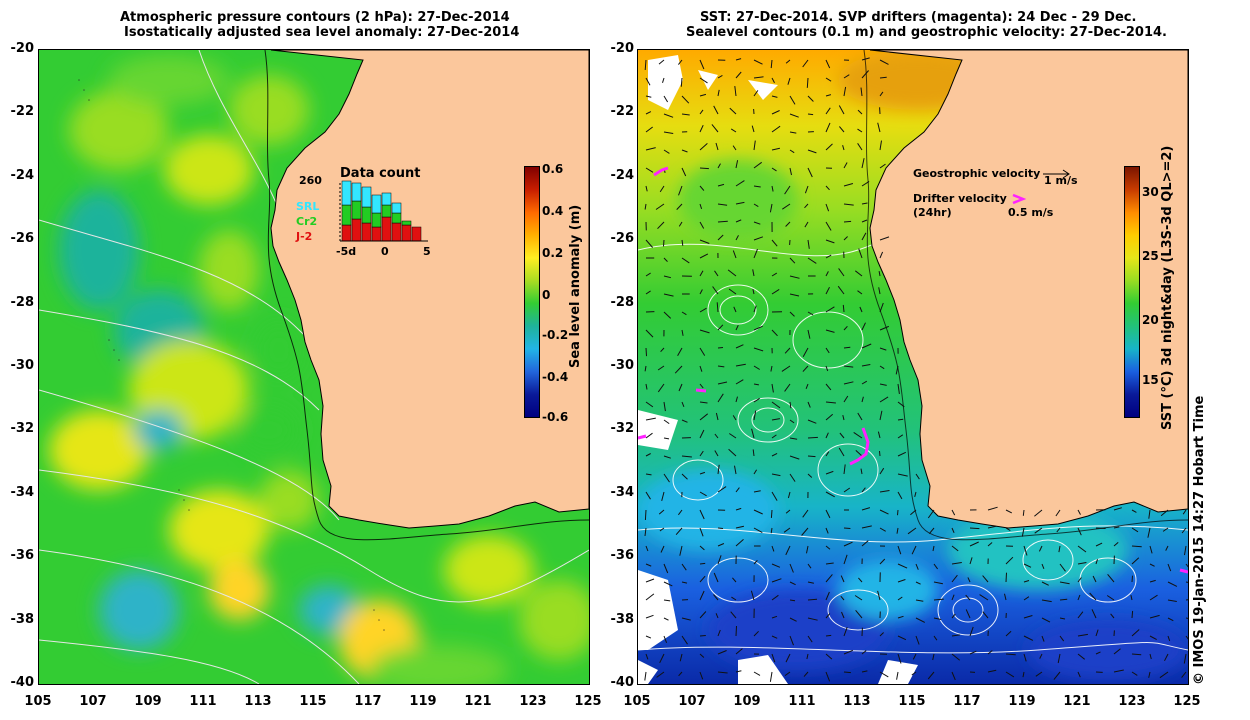 The height and width of the screenshot is (720, 1250). I want to click on inset-xtick-2: 5, so click(427, 251).